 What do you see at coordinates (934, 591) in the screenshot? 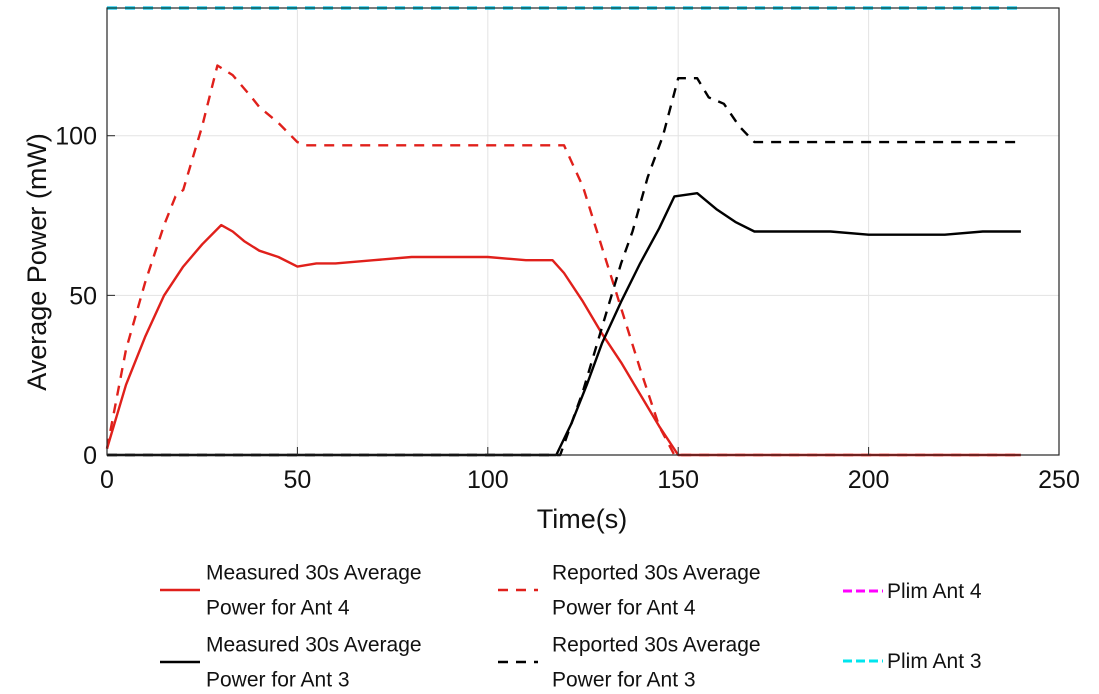
I see `legend-label: Plim Ant 4` at bounding box center [934, 591].